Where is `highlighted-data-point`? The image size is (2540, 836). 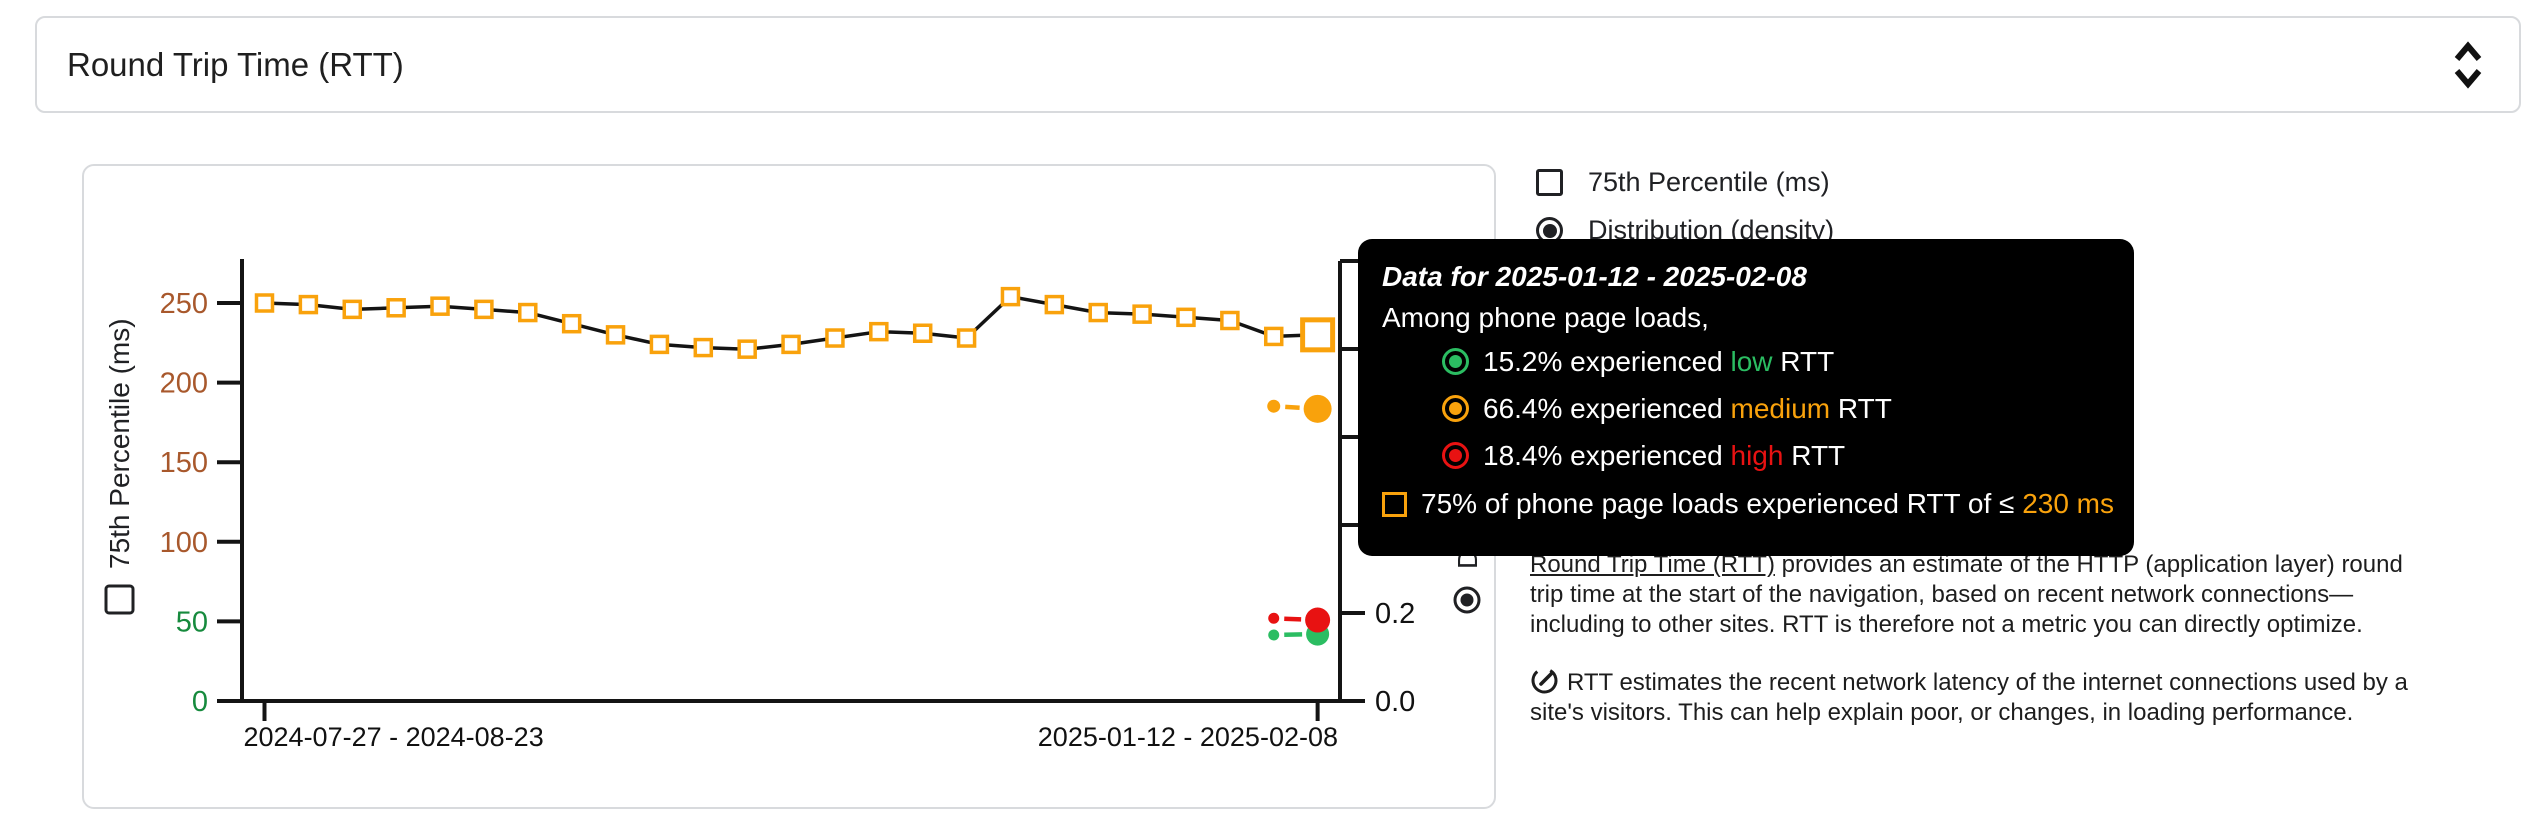 highlighted-data-point is located at coordinates (1318, 335).